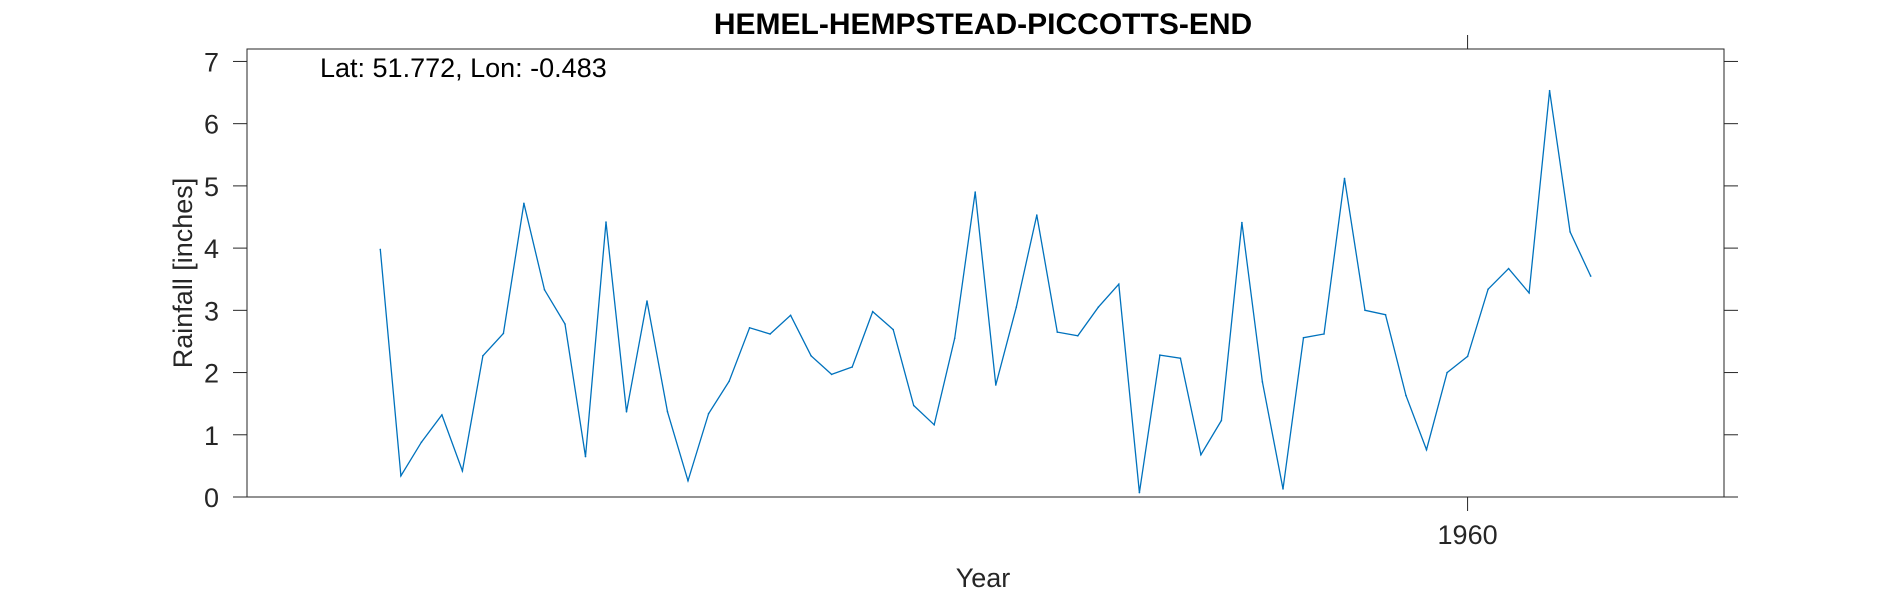 This screenshot has height=591, width=1890. Describe the element at coordinates (1468, 292) in the screenshot. I see `x-axis-ticks: 1960` at that location.